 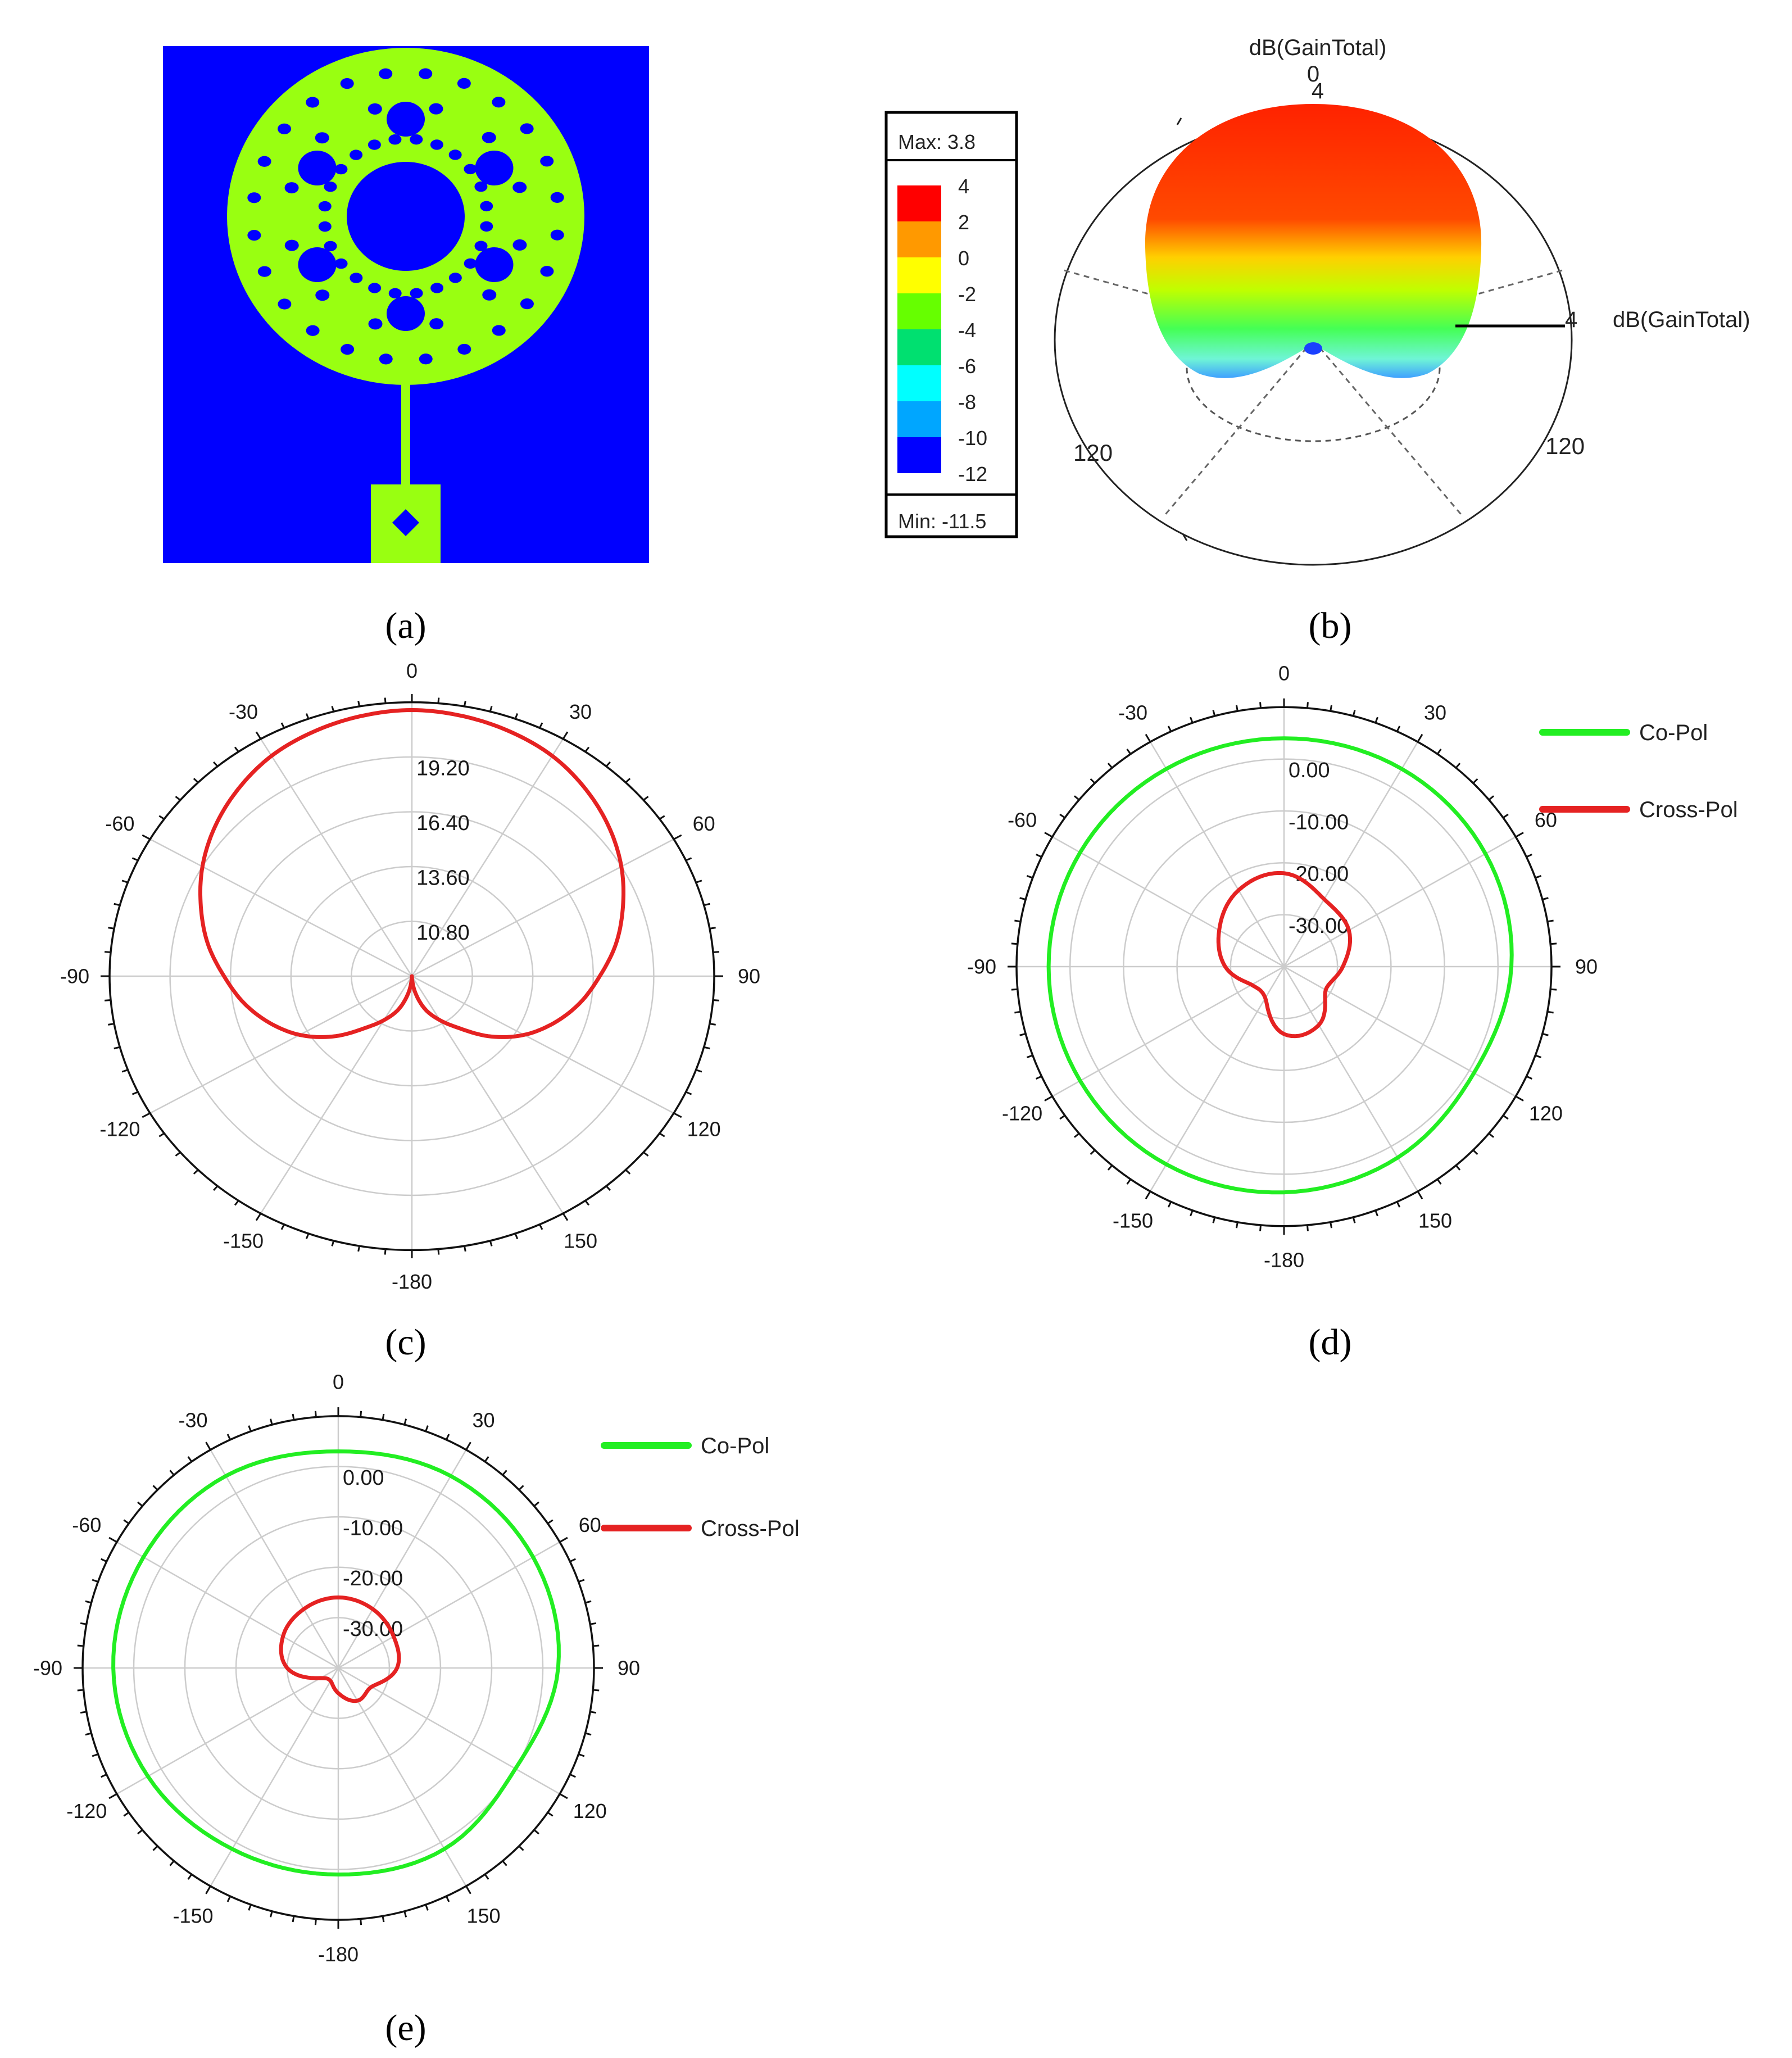 What do you see at coordinates (1435, 713) in the screenshot?
I see `angle-tick-label: 30` at bounding box center [1435, 713].